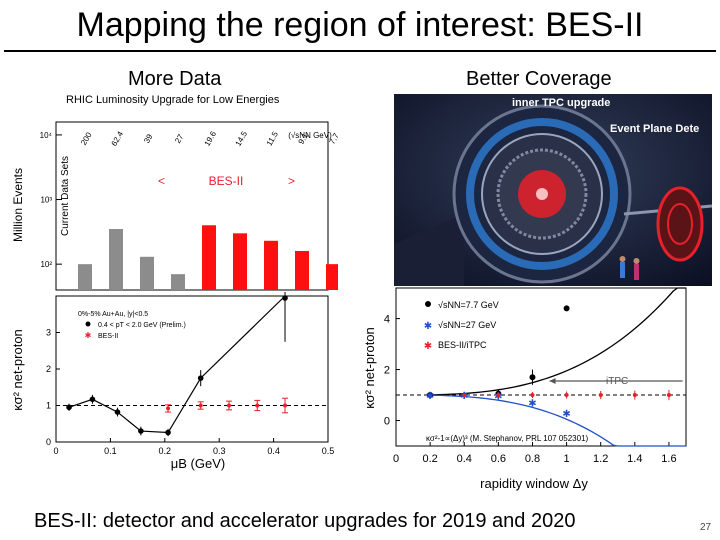 The height and width of the screenshot is (540, 720). I want to click on event-plane-detector, so click(680, 224).